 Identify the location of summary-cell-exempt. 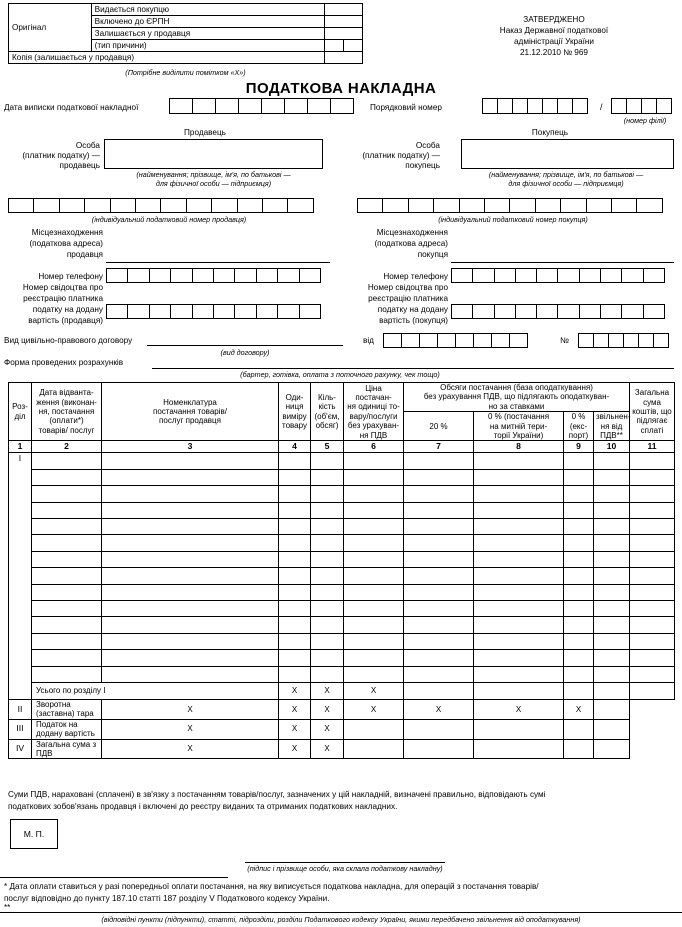
(611, 690).